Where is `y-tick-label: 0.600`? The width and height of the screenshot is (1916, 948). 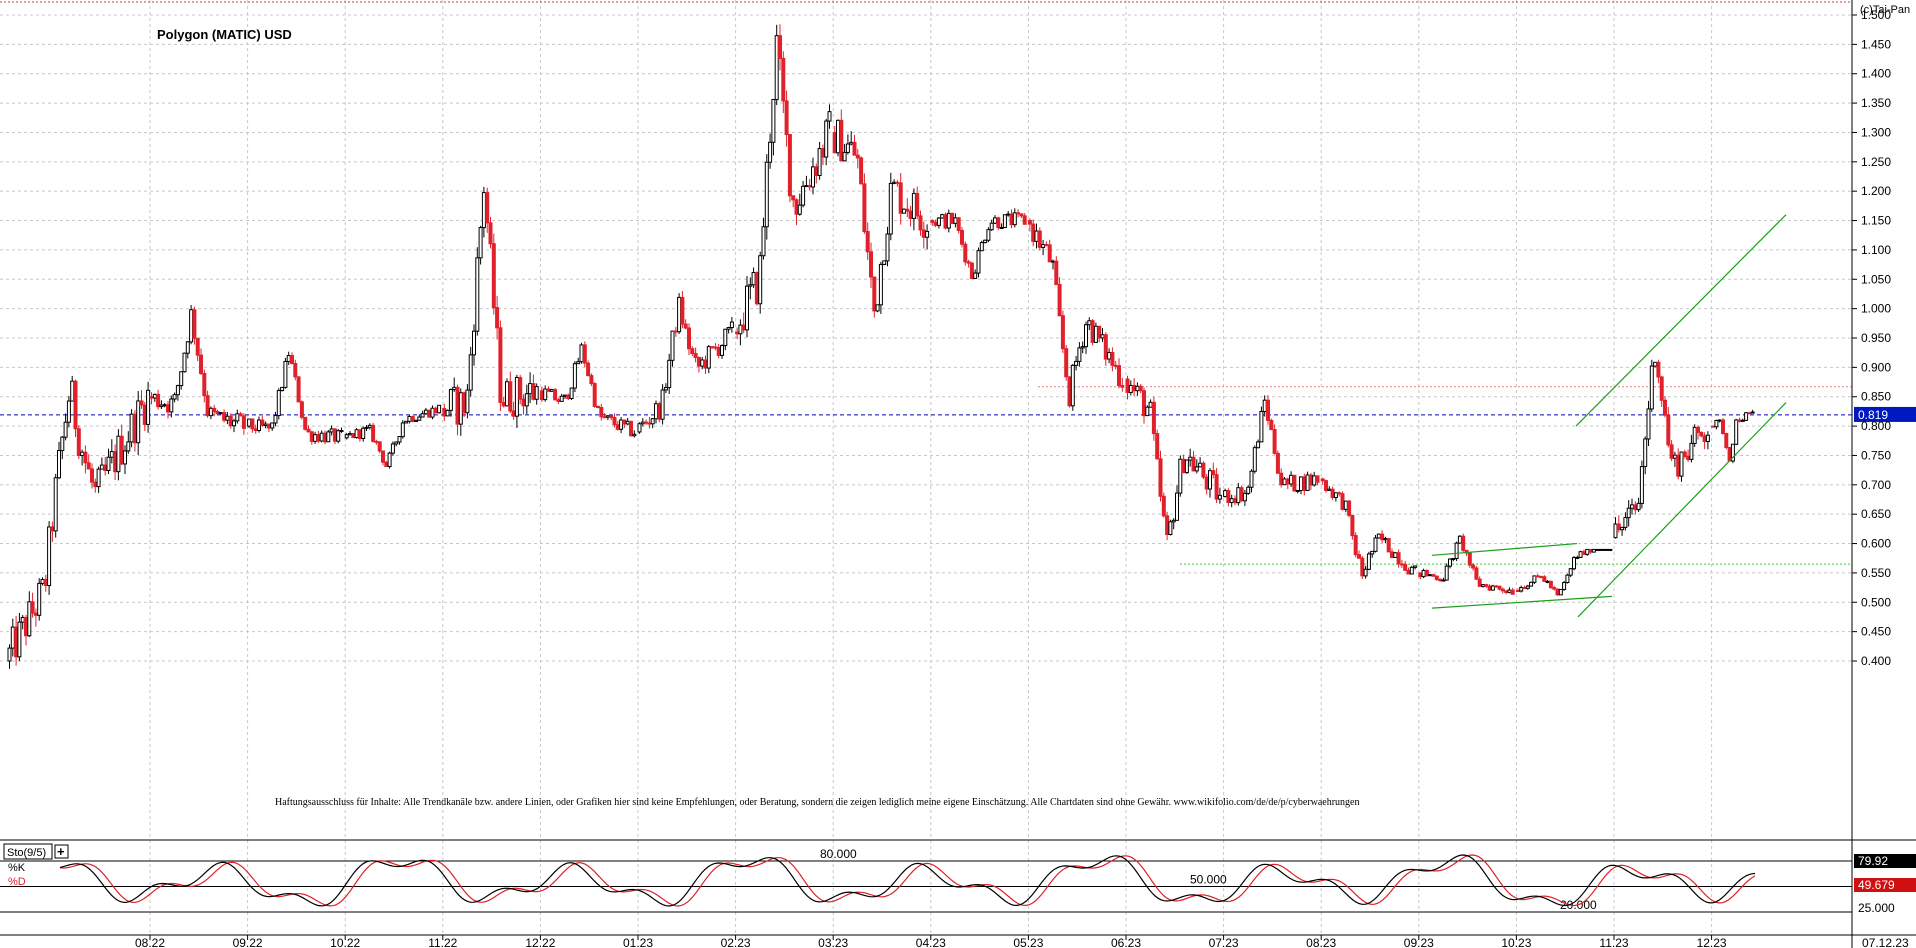 y-tick-label: 0.600 is located at coordinates (1876, 544).